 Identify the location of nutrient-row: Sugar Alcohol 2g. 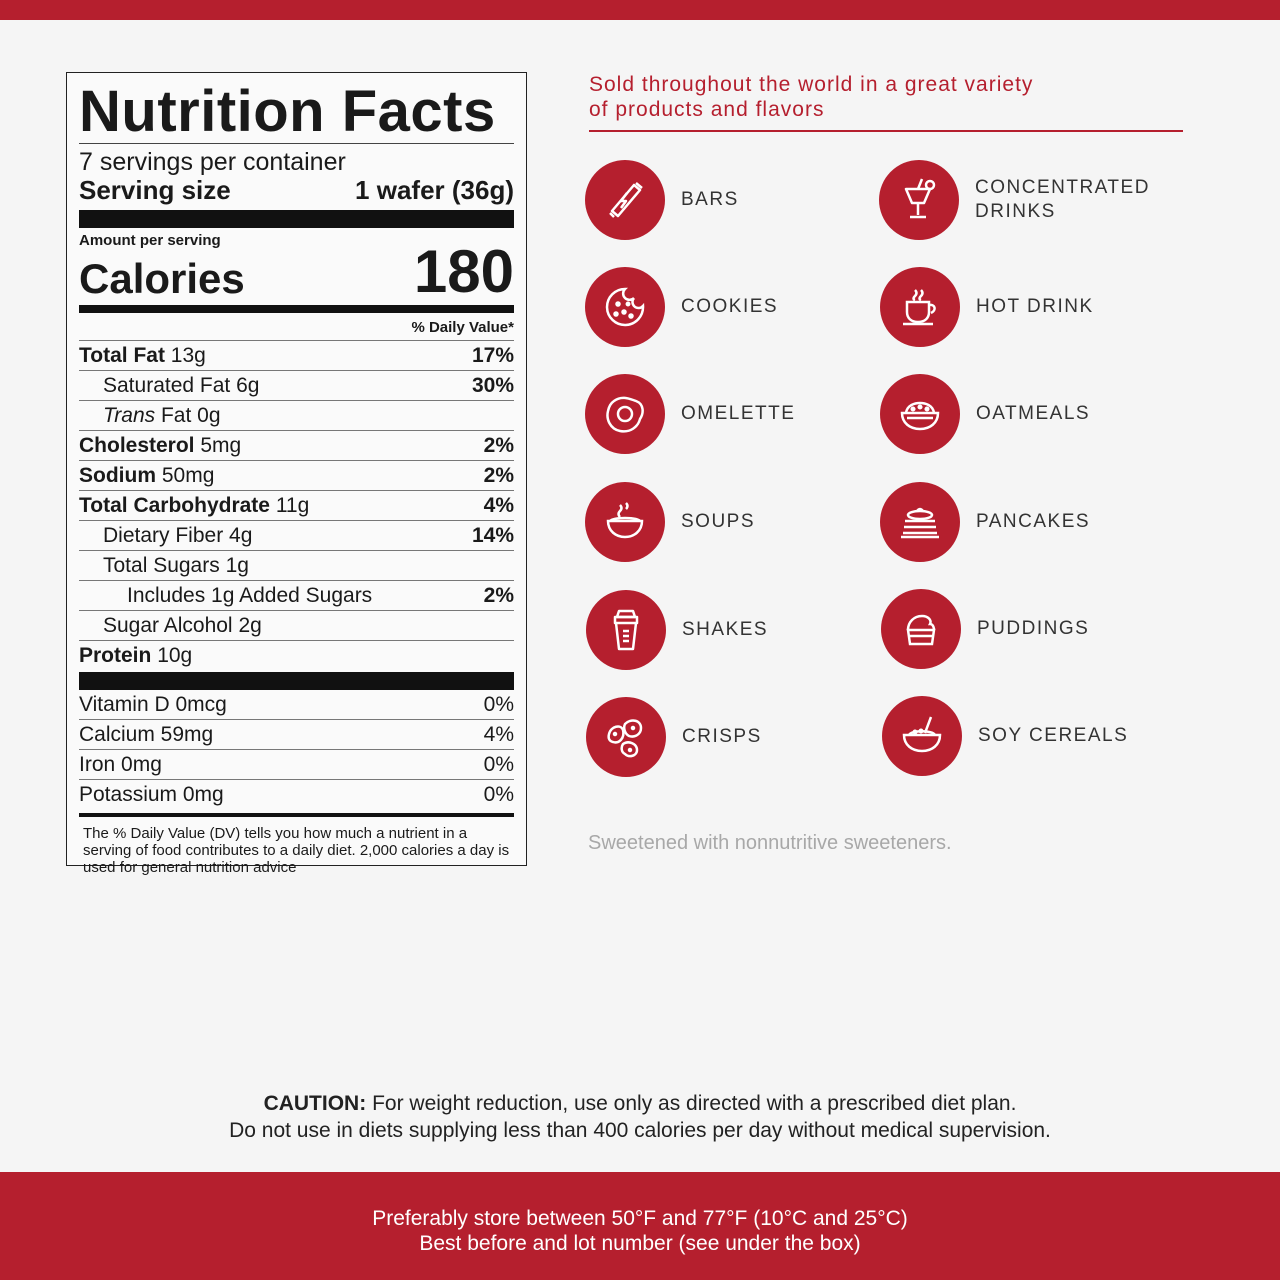
(296, 625).